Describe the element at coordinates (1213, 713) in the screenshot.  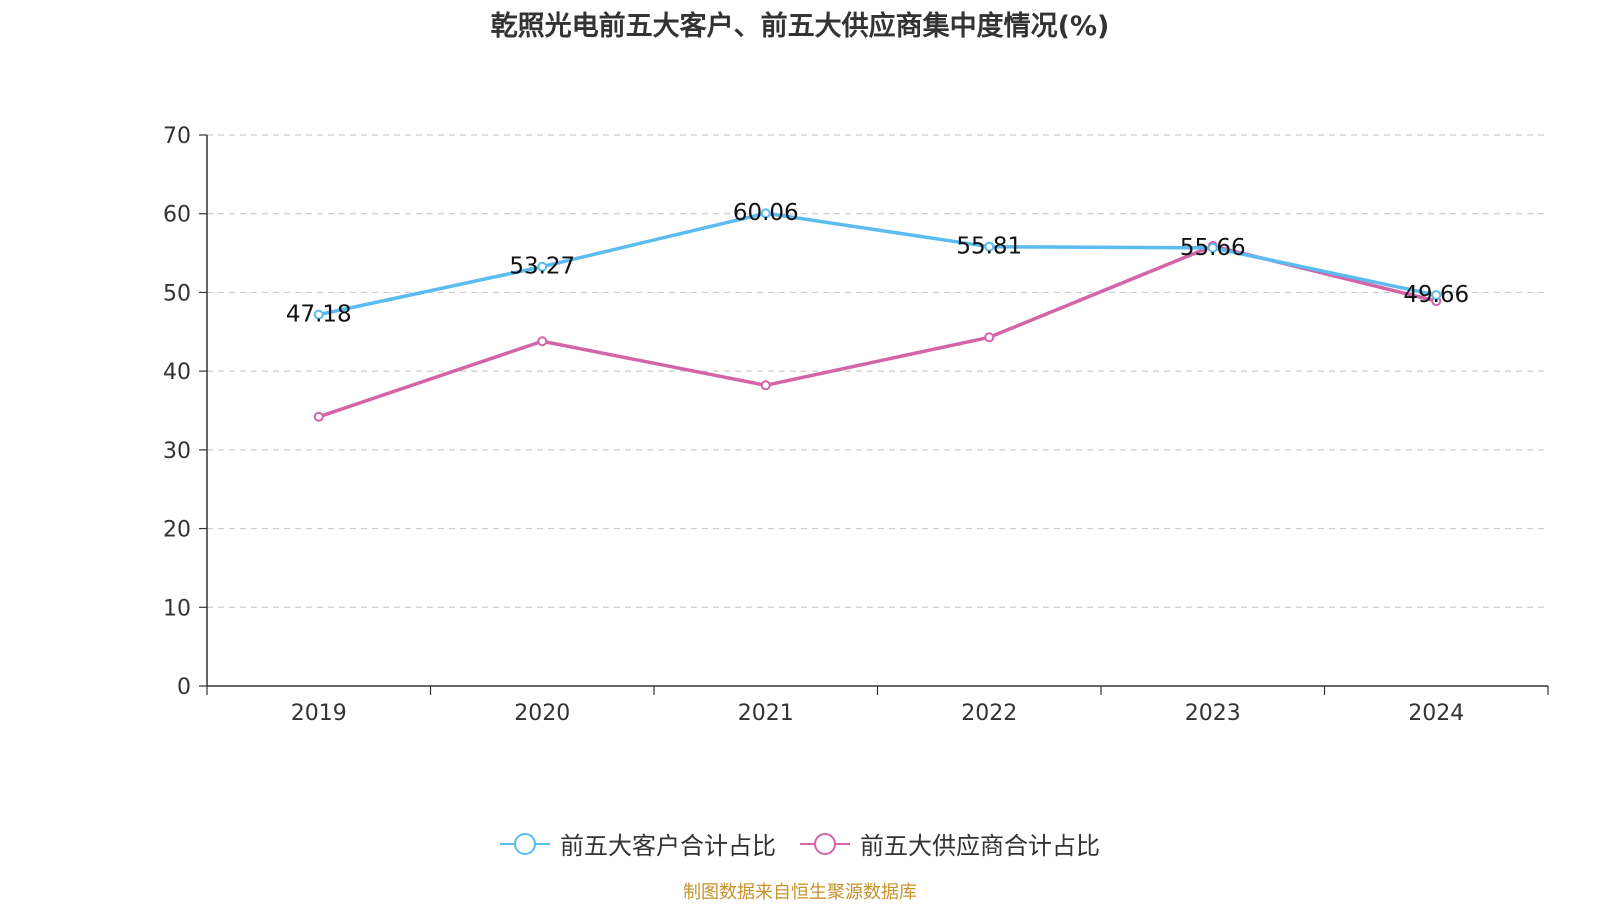
I see `x-tick-label: 2023` at that location.